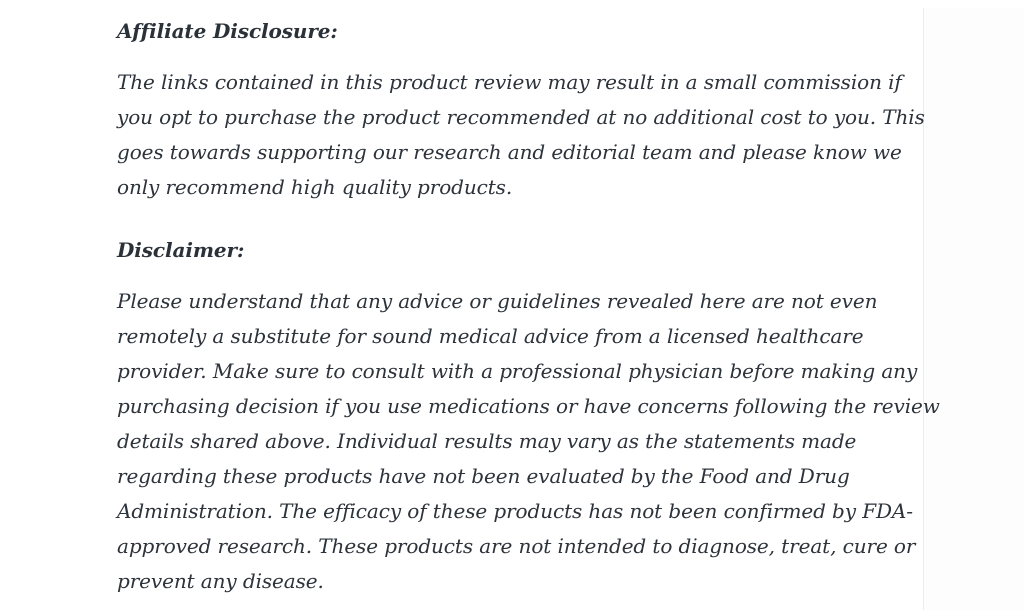 This screenshot has width=1024, height=610. I want to click on affiliate-disclosure-heading: Affiliate Disclosure:, so click(227, 31).